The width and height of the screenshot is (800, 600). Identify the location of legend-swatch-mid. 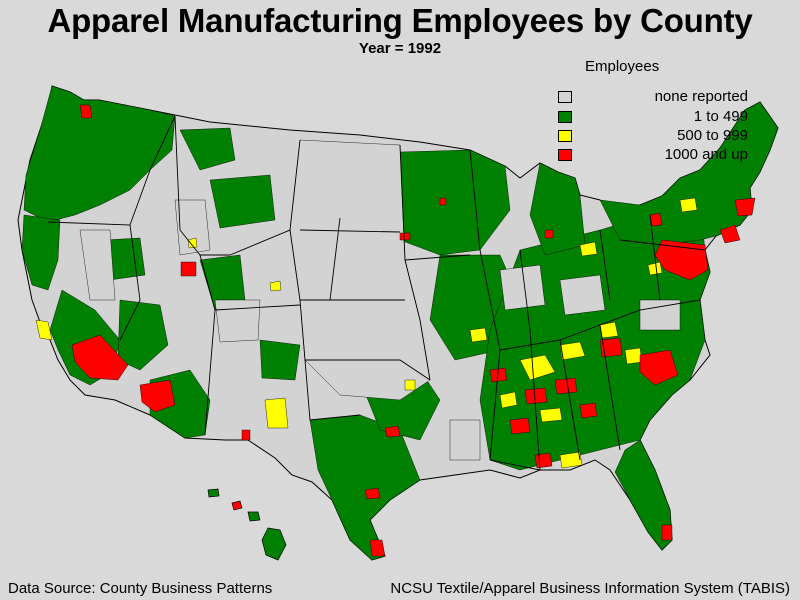
(565, 136).